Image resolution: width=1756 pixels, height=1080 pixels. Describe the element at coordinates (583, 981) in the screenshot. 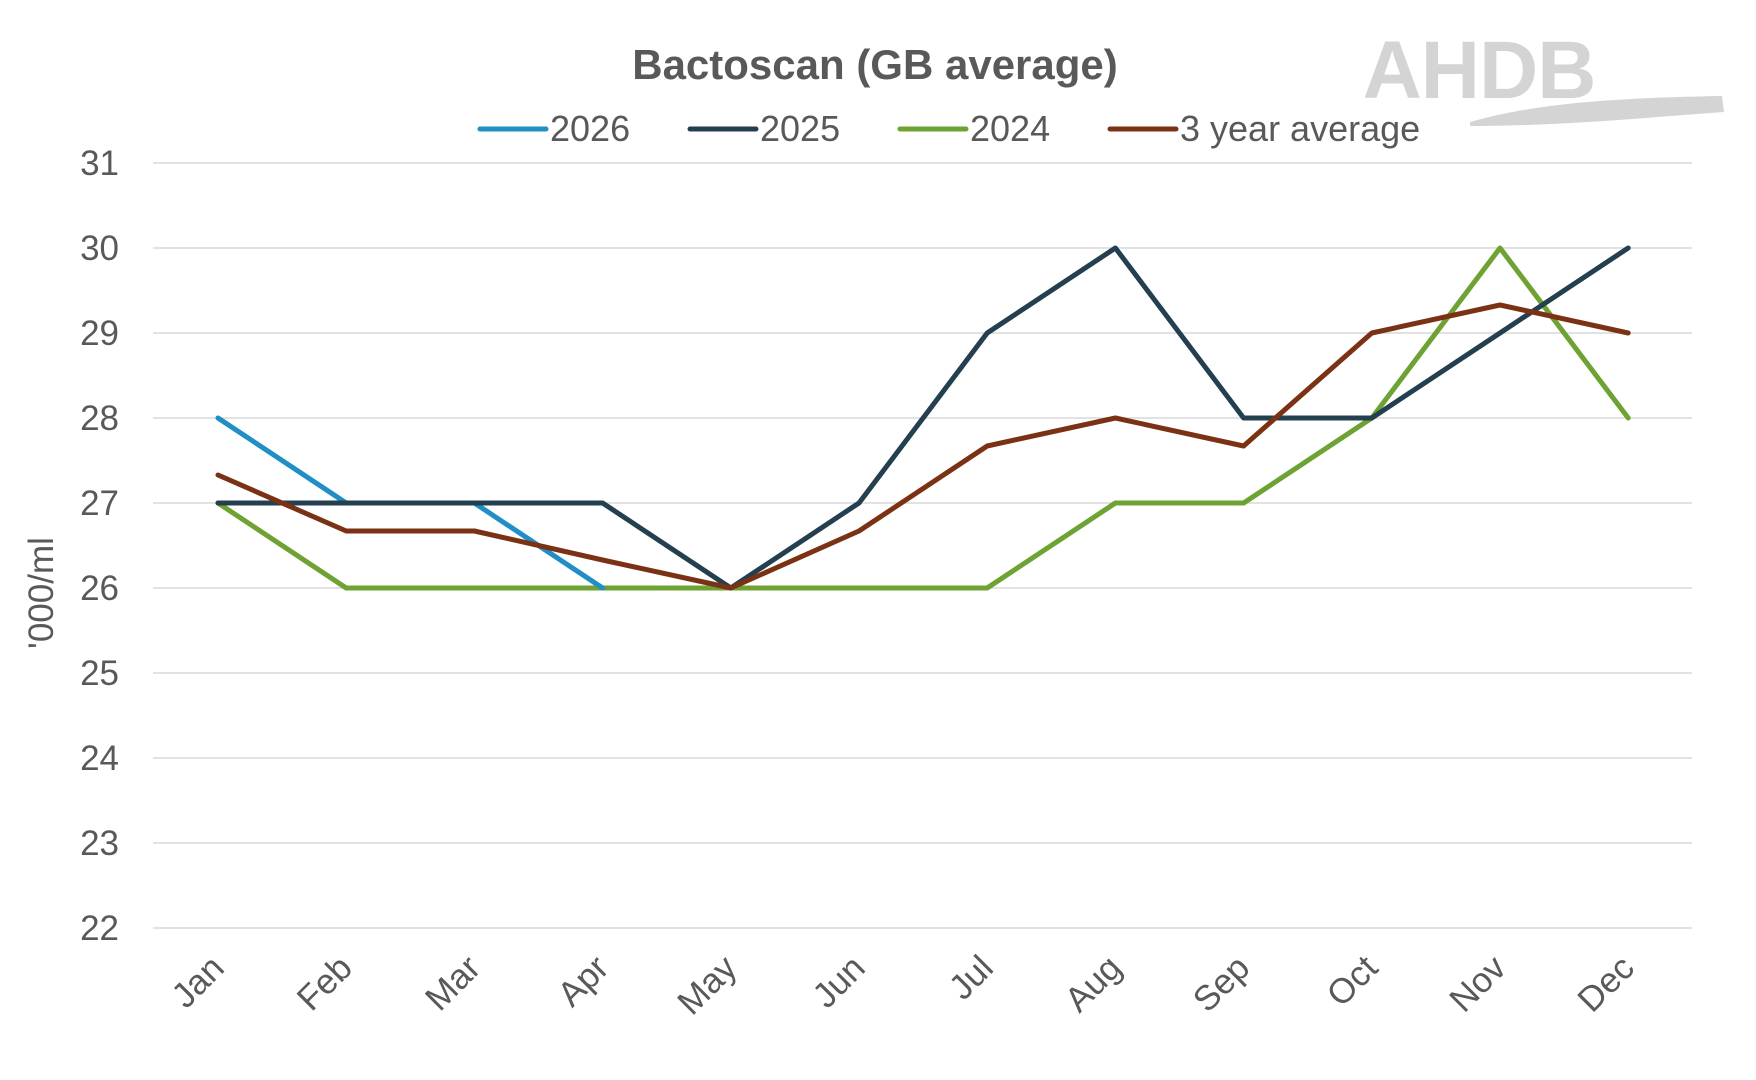

I see `x-tick-label: Apr` at that location.